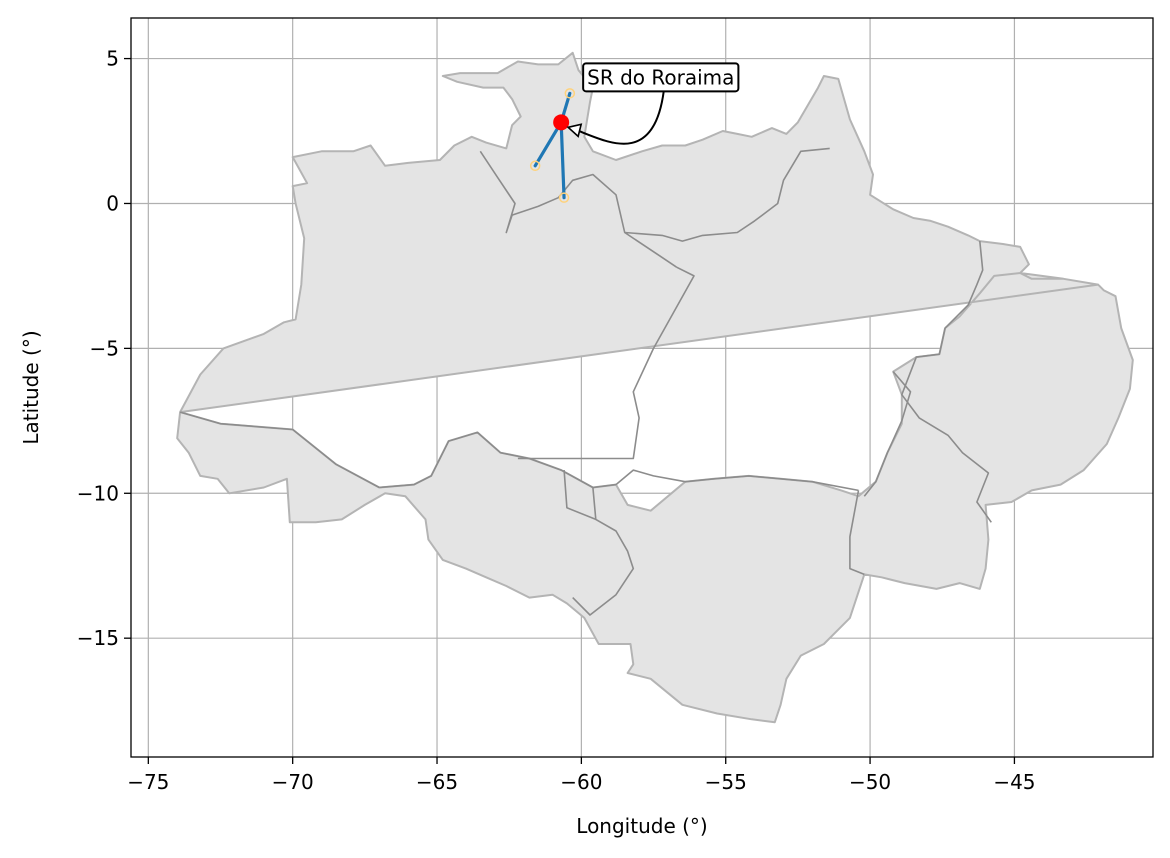  What do you see at coordinates (620, 118) in the screenshot?
I see `annotation-arrow` at bounding box center [620, 118].